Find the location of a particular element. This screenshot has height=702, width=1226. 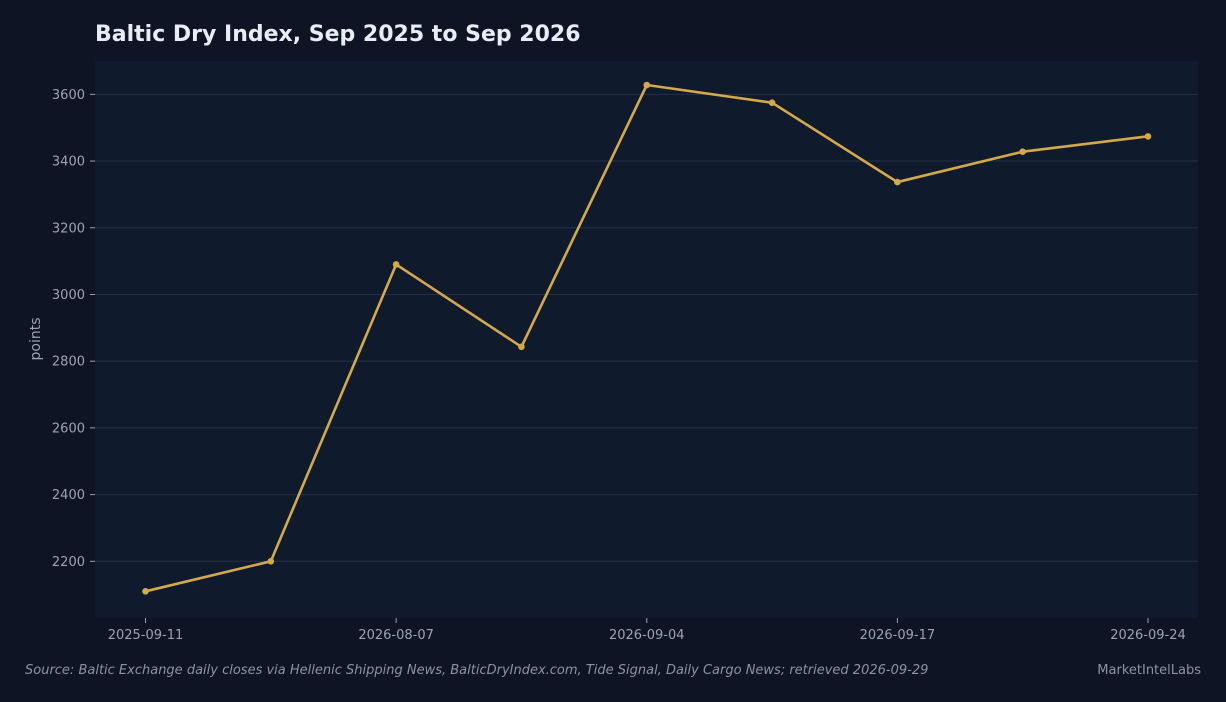

y-tick-label: 3000 is located at coordinates (68, 295).